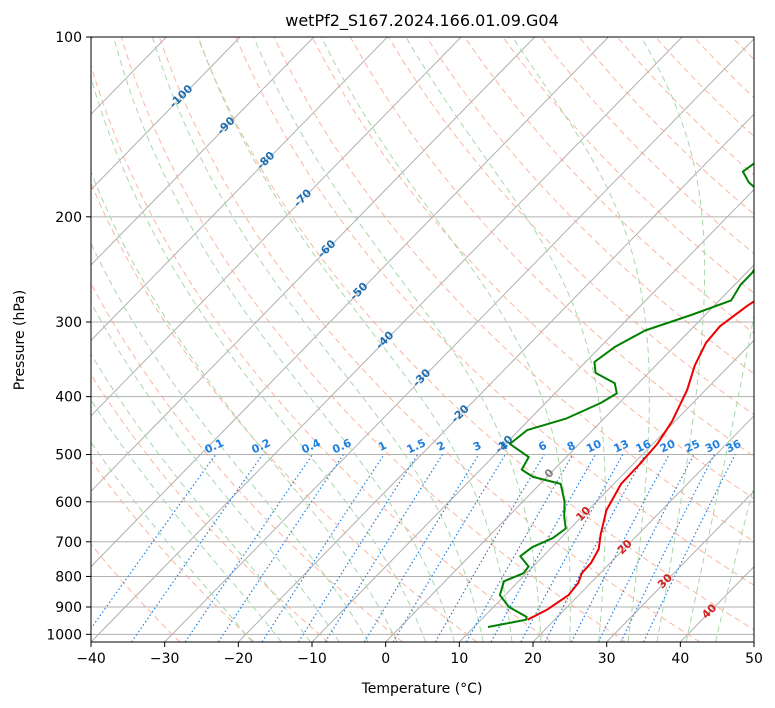  What do you see at coordinates (422, 21) in the screenshot?
I see `chart-title: wetPf2_S167.2024.166.01.09.G04` at bounding box center [422, 21].